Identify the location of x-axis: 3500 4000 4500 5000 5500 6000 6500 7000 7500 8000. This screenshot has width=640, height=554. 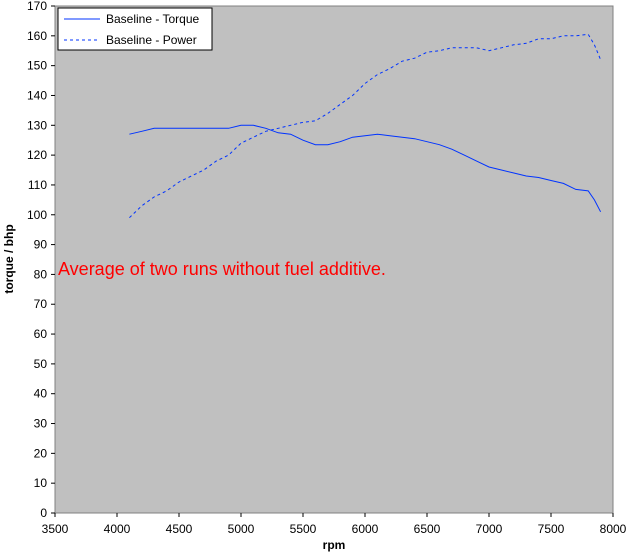
(334, 524).